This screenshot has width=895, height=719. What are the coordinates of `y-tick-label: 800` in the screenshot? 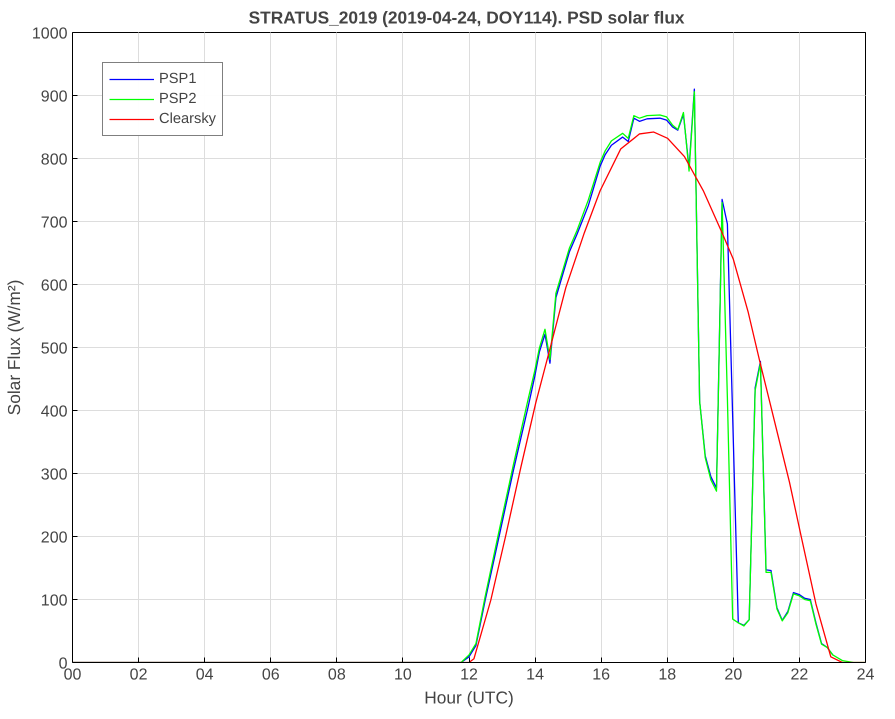 It's located at (54, 160).